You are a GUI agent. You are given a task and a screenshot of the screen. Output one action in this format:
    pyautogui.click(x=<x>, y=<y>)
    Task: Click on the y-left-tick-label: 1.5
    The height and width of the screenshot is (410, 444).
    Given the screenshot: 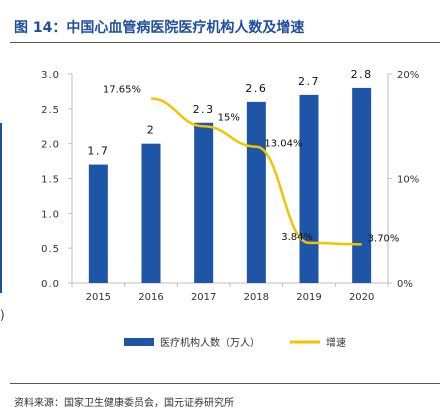 What is the action you would take?
    pyautogui.click(x=50, y=180)
    